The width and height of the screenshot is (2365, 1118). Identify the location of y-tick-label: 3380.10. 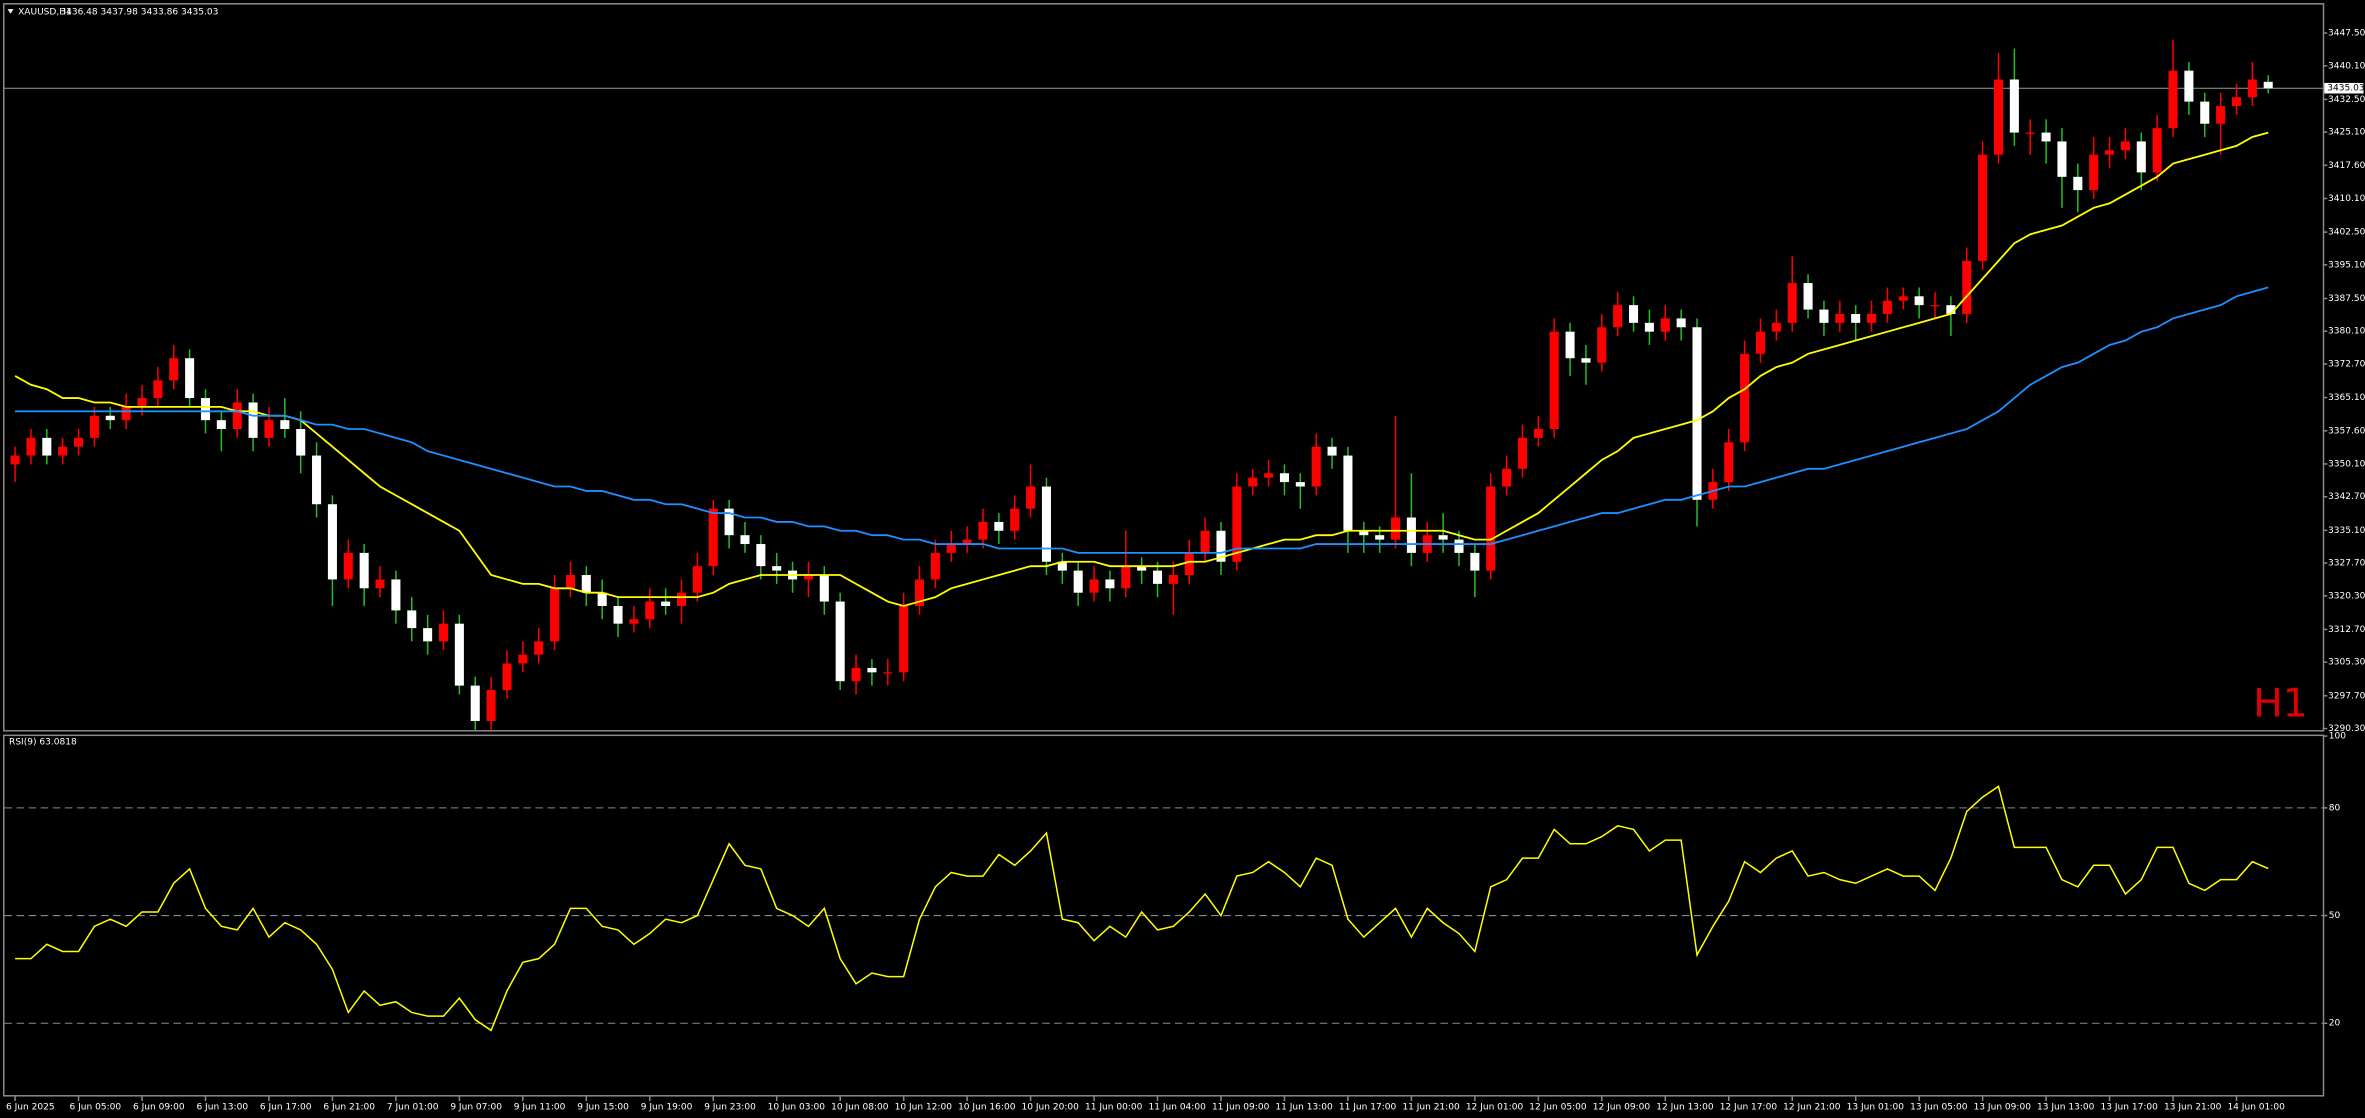
(2346, 332).